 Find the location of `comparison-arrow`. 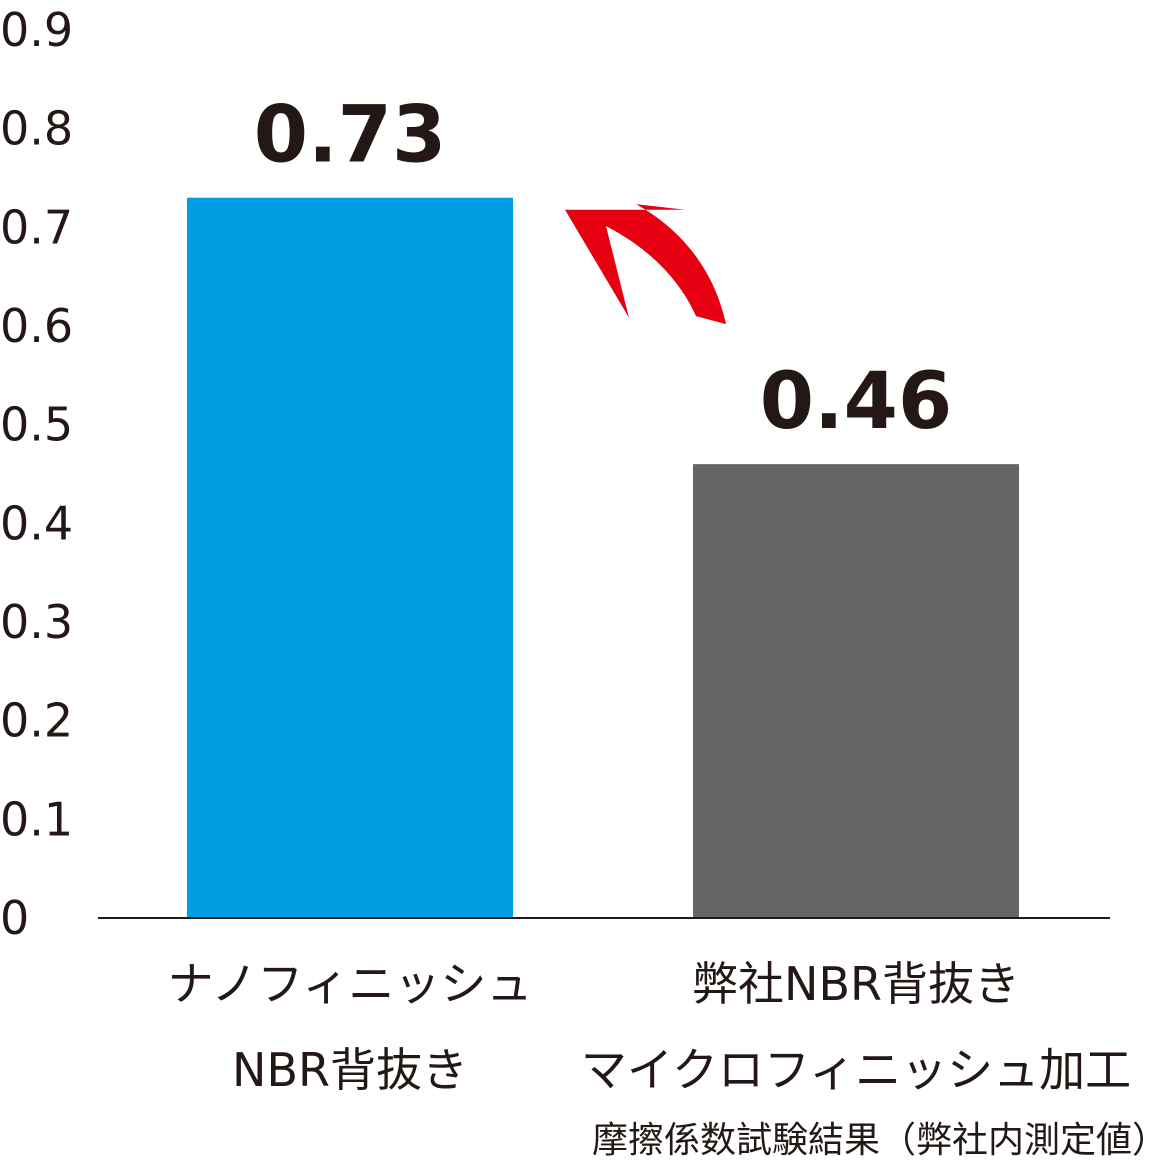

comparison-arrow is located at coordinates (645, 264).